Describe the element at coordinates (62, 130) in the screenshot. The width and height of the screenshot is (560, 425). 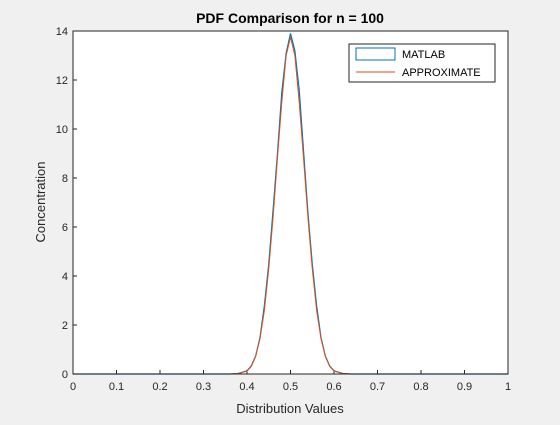
I see `y-tick-label: 10` at that location.